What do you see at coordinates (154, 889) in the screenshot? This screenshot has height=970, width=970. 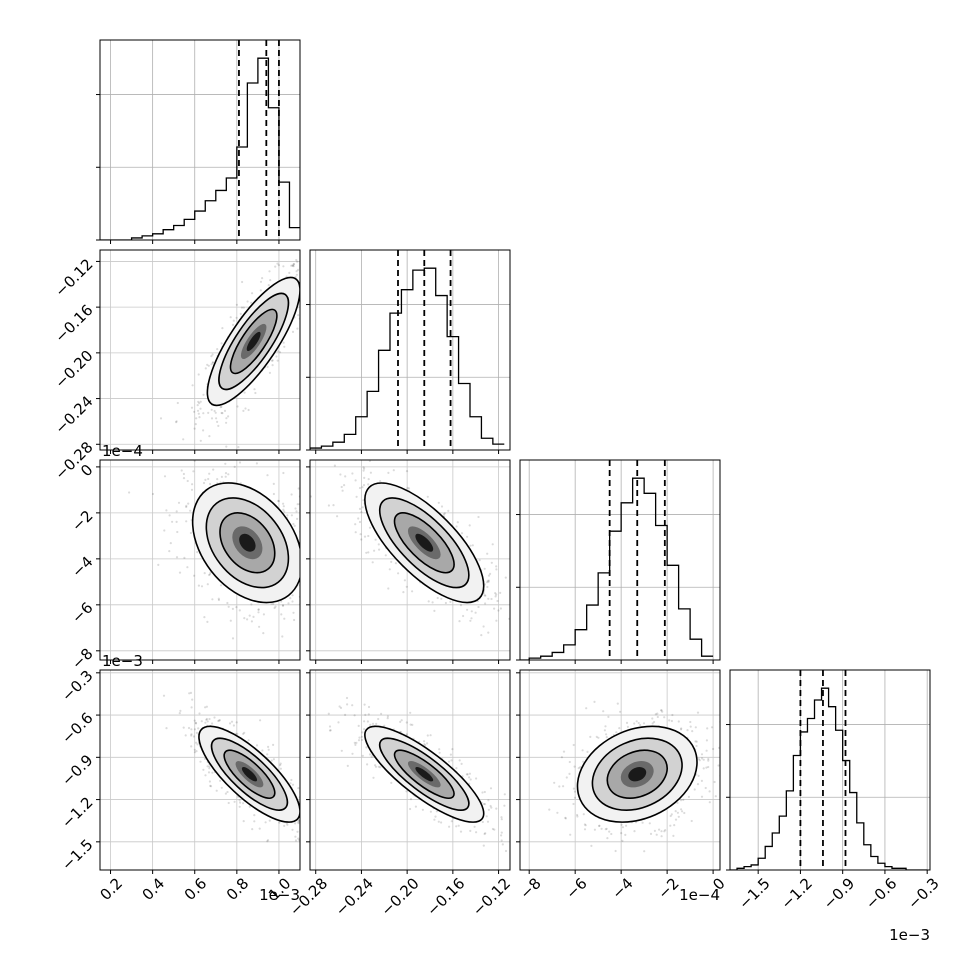 I see `x-tick-label: 0.4` at bounding box center [154, 889].